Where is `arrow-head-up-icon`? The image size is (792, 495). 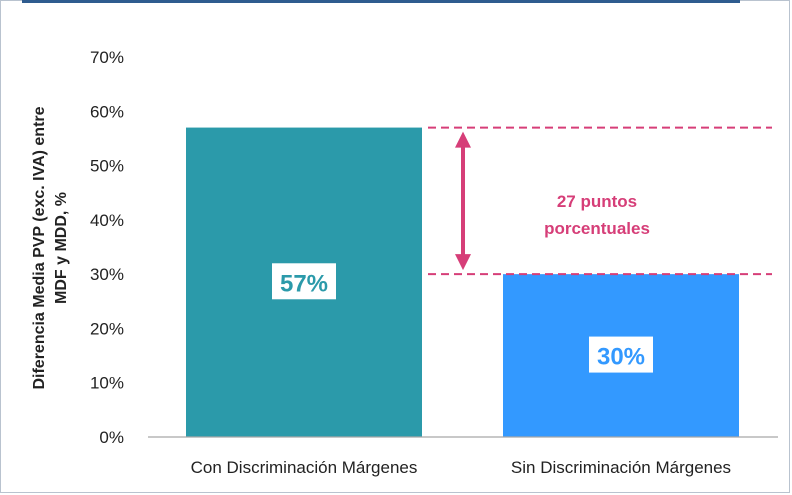
arrow-head-up-icon is located at coordinates (463, 139).